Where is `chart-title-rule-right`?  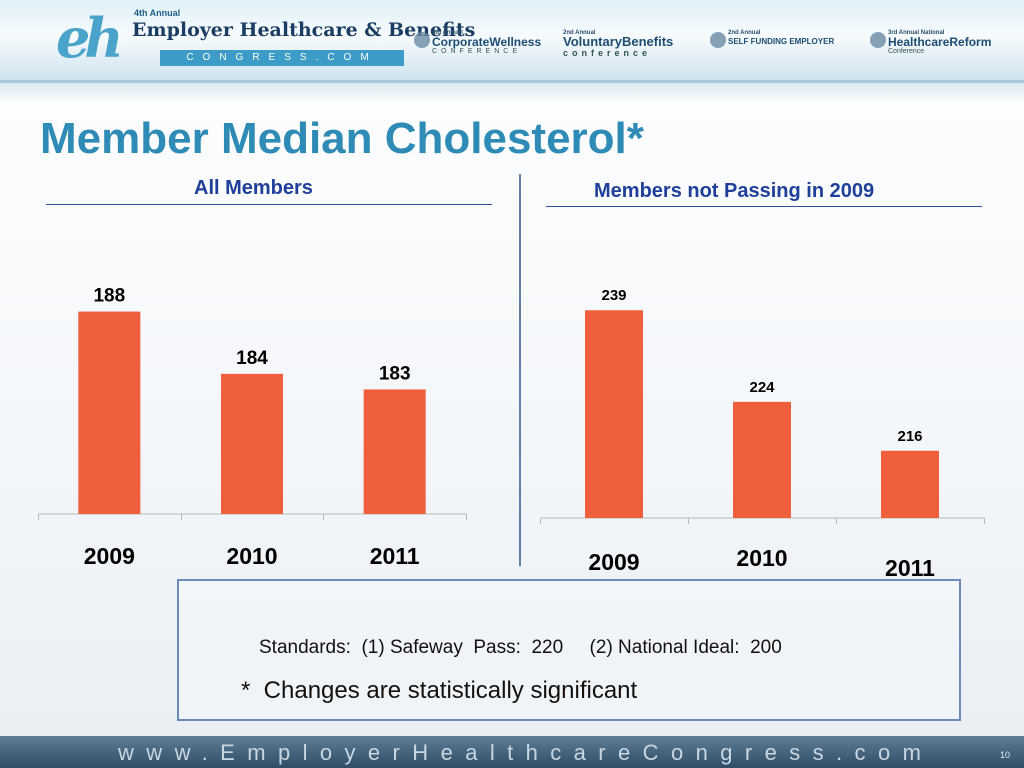 chart-title-rule-right is located at coordinates (764, 206).